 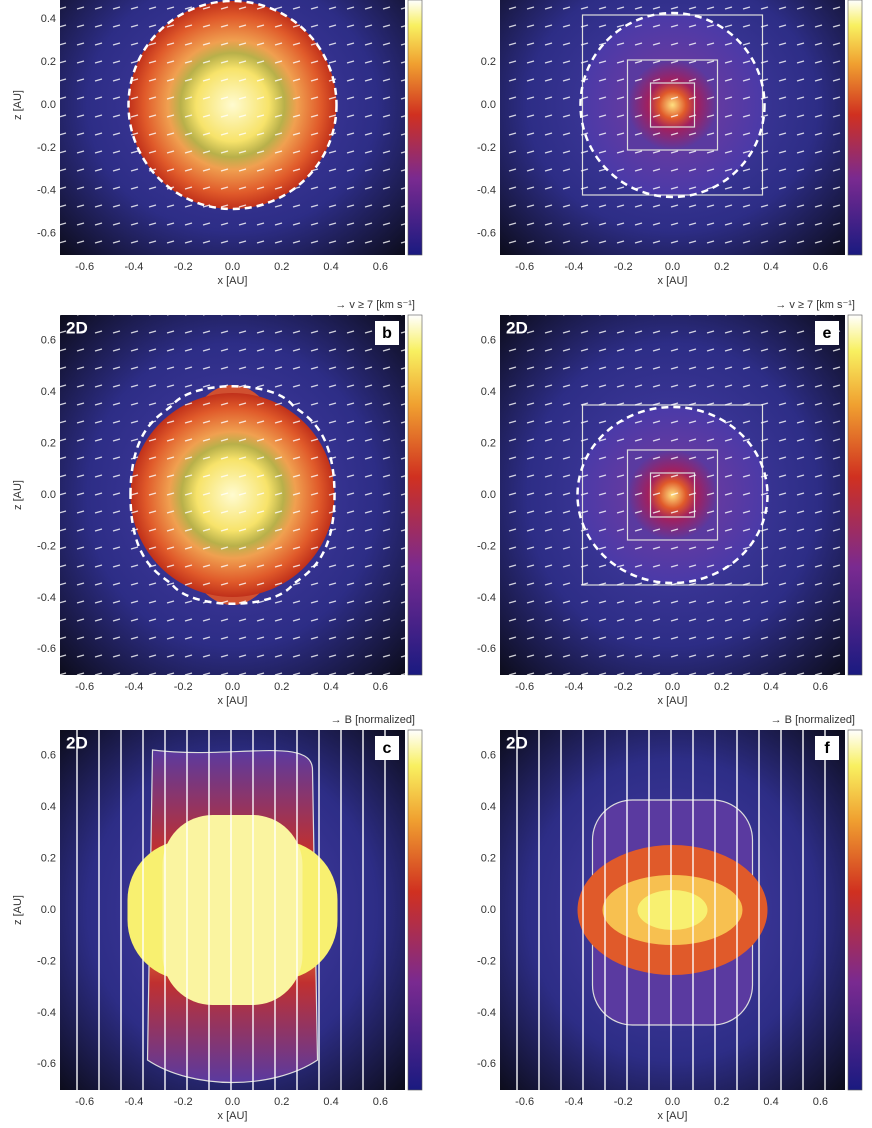 I want to click on field-legend: → B [normalized], so click(x=373, y=720).